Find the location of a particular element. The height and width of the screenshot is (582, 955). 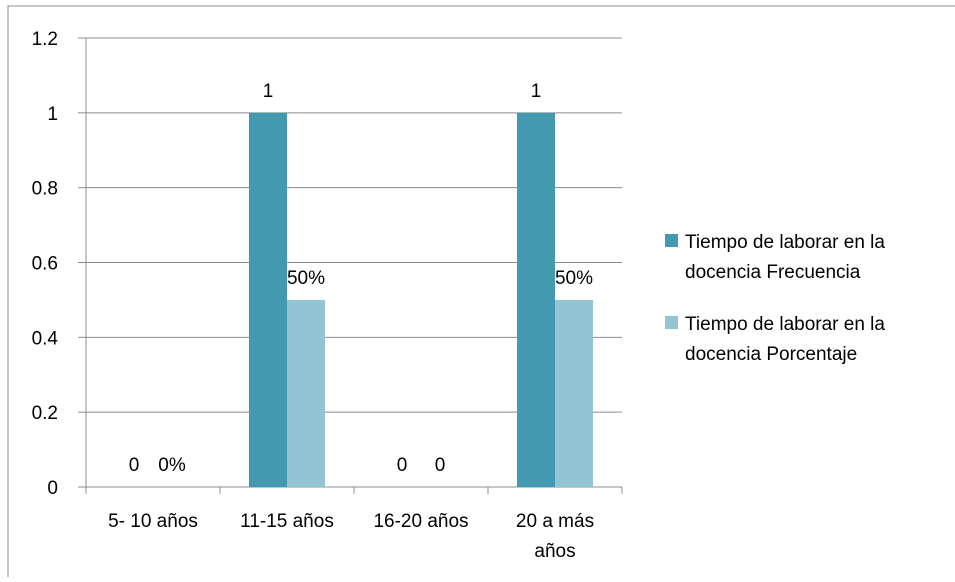

y-tick-label: 0.8 is located at coordinates (45, 189).